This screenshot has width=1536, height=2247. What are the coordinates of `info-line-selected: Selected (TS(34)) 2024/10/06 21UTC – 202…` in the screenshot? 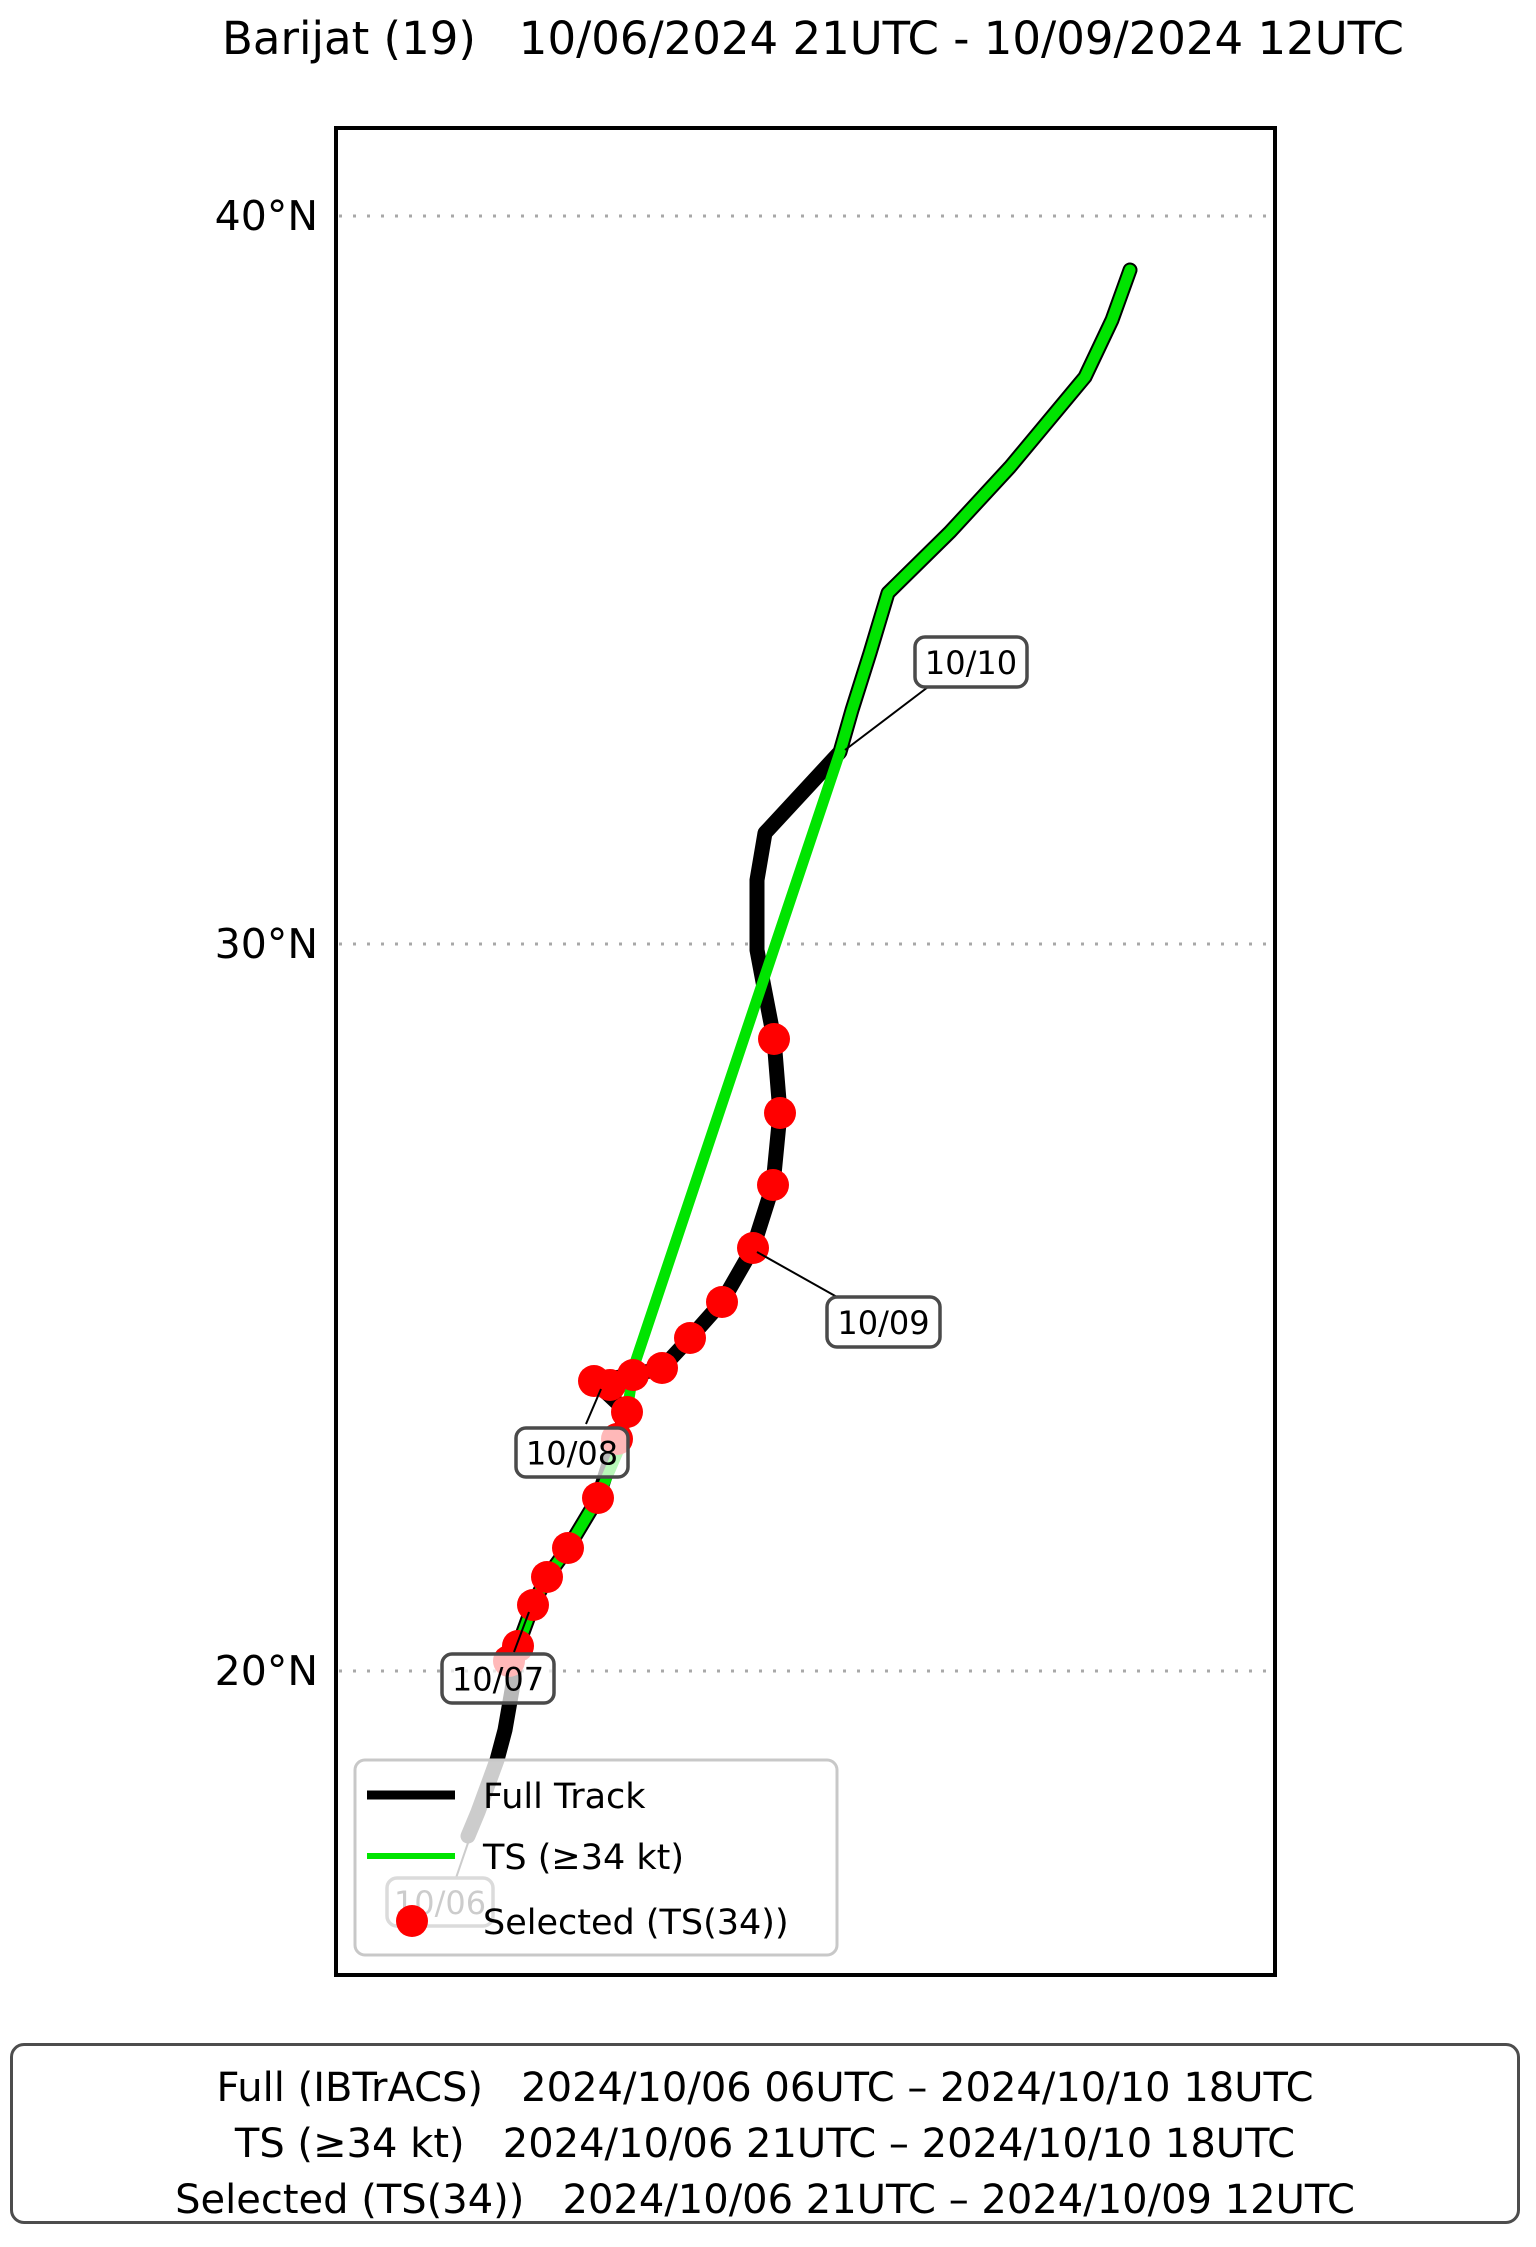 It's located at (765, 2200).